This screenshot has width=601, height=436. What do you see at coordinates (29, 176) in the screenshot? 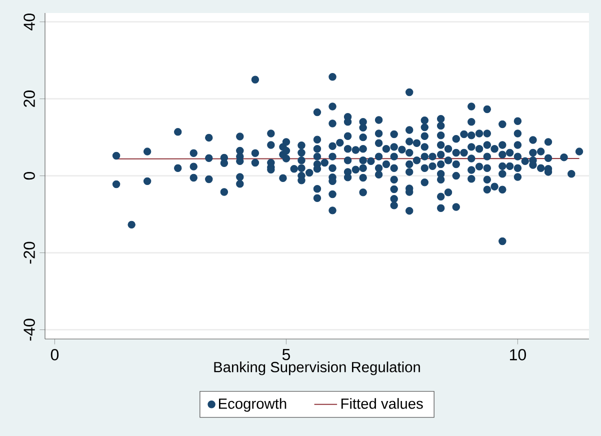
I see `y-tick-label: 0` at bounding box center [29, 176].